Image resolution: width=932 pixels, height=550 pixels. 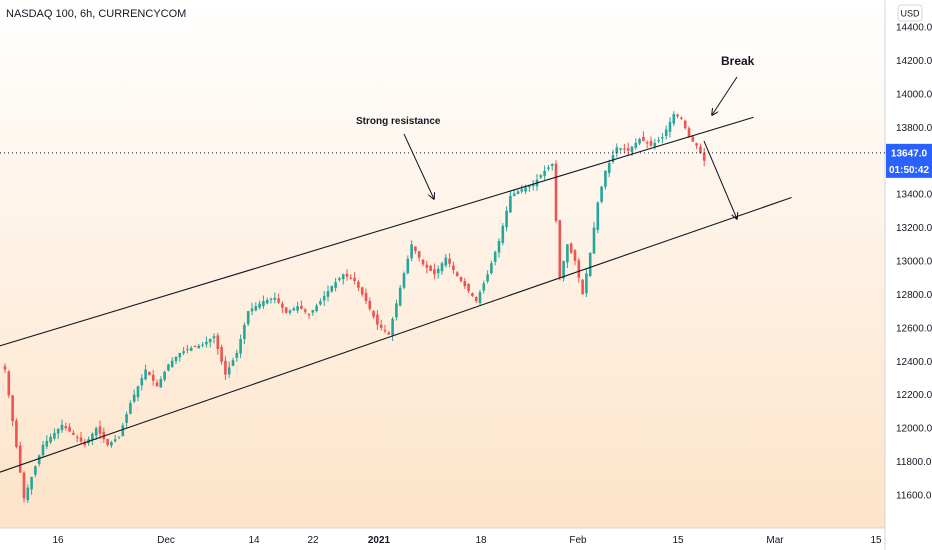 What do you see at coordinates (914, 395) in the screenshot?
I see `y-tick-label: 12200.0` at bounding box center [914, 395].